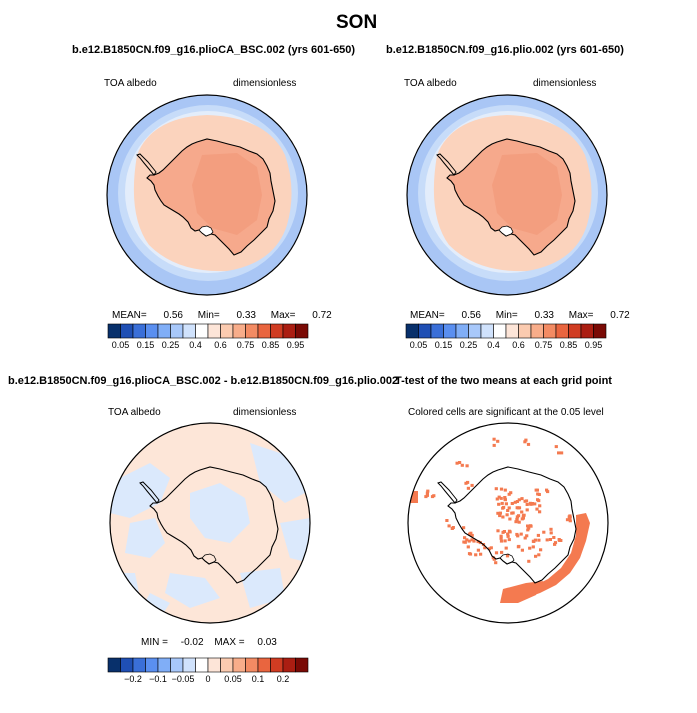 The image size is (697, 713). What do you see at coordinates (543, 345) in the screenshot?
I see `cb2-tick-label: 0.75` at bounding box center [543, 345].